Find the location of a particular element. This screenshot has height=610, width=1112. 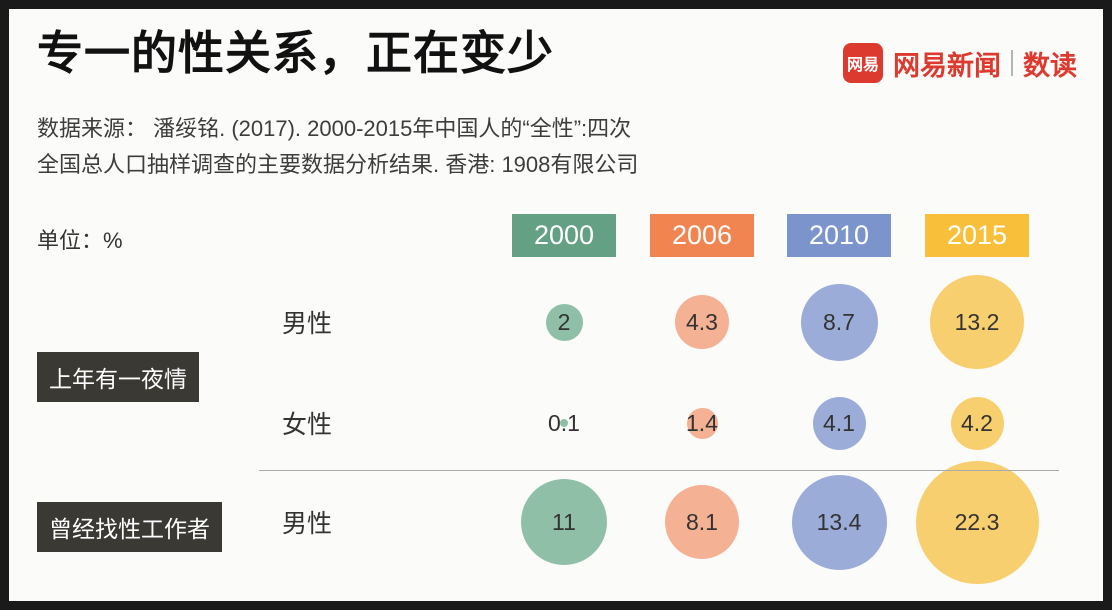

bubble-value: 11 is located at coordinates (564, 522).